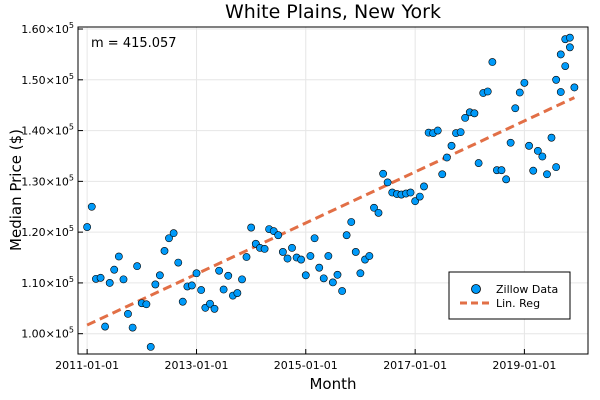  I want to click on legend-label-linreg: Lin. Reg, so click(518, 303).